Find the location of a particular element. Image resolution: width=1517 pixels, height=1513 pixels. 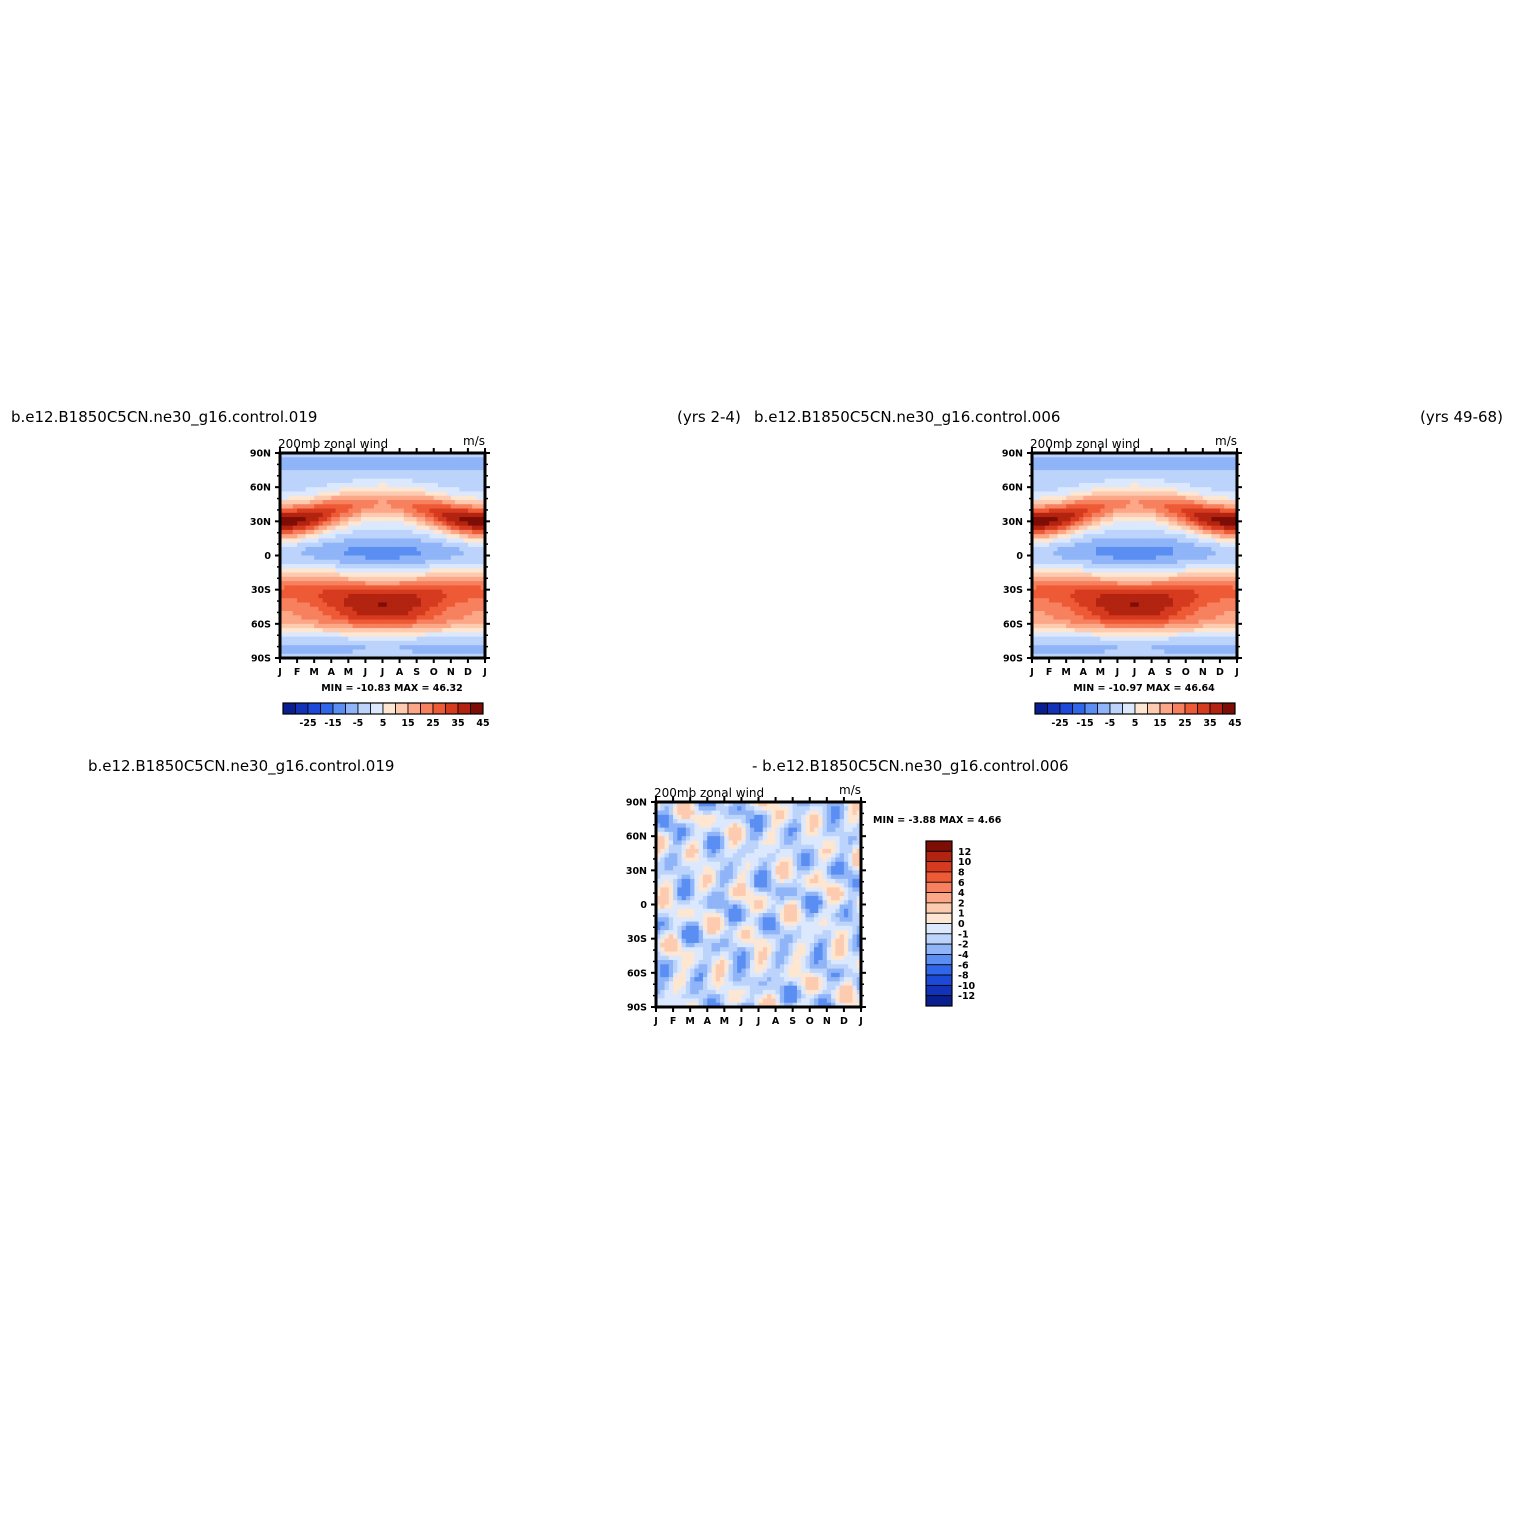

legend-swatch is located at coordinates (1104, 708).